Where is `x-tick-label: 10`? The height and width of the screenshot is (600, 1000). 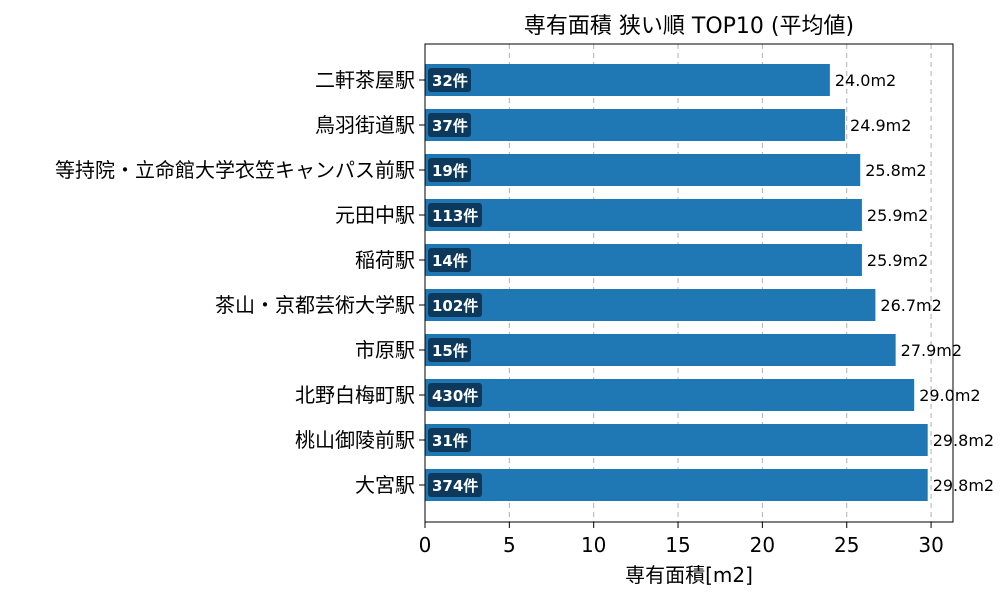 x-tick-label: 10 is located at coordinates (593, 545).